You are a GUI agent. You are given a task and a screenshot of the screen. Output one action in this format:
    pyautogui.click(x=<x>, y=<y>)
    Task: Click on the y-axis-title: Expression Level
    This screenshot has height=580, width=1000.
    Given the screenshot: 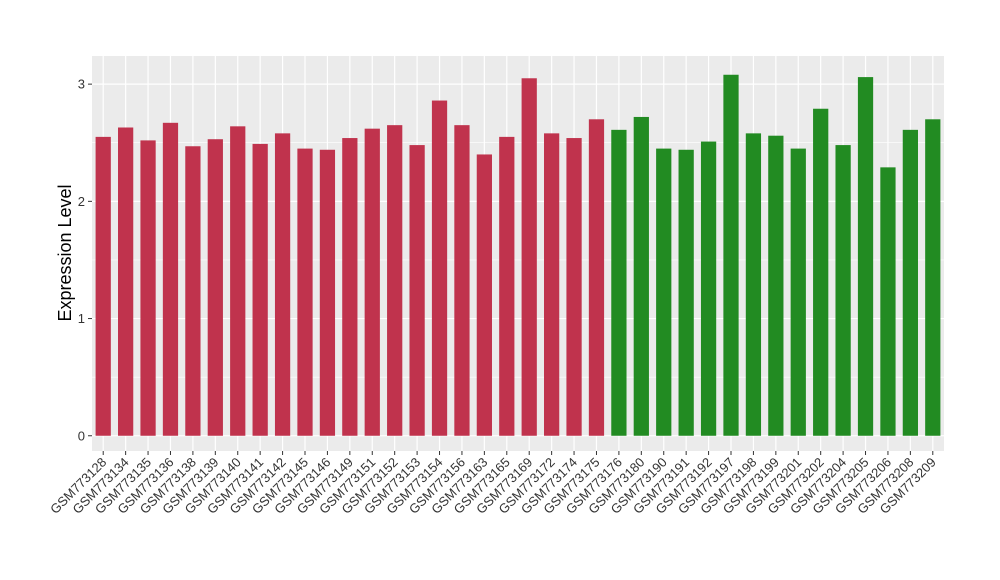 What is the action you would take?
    pyautogui.click(x=65, y=252)
    